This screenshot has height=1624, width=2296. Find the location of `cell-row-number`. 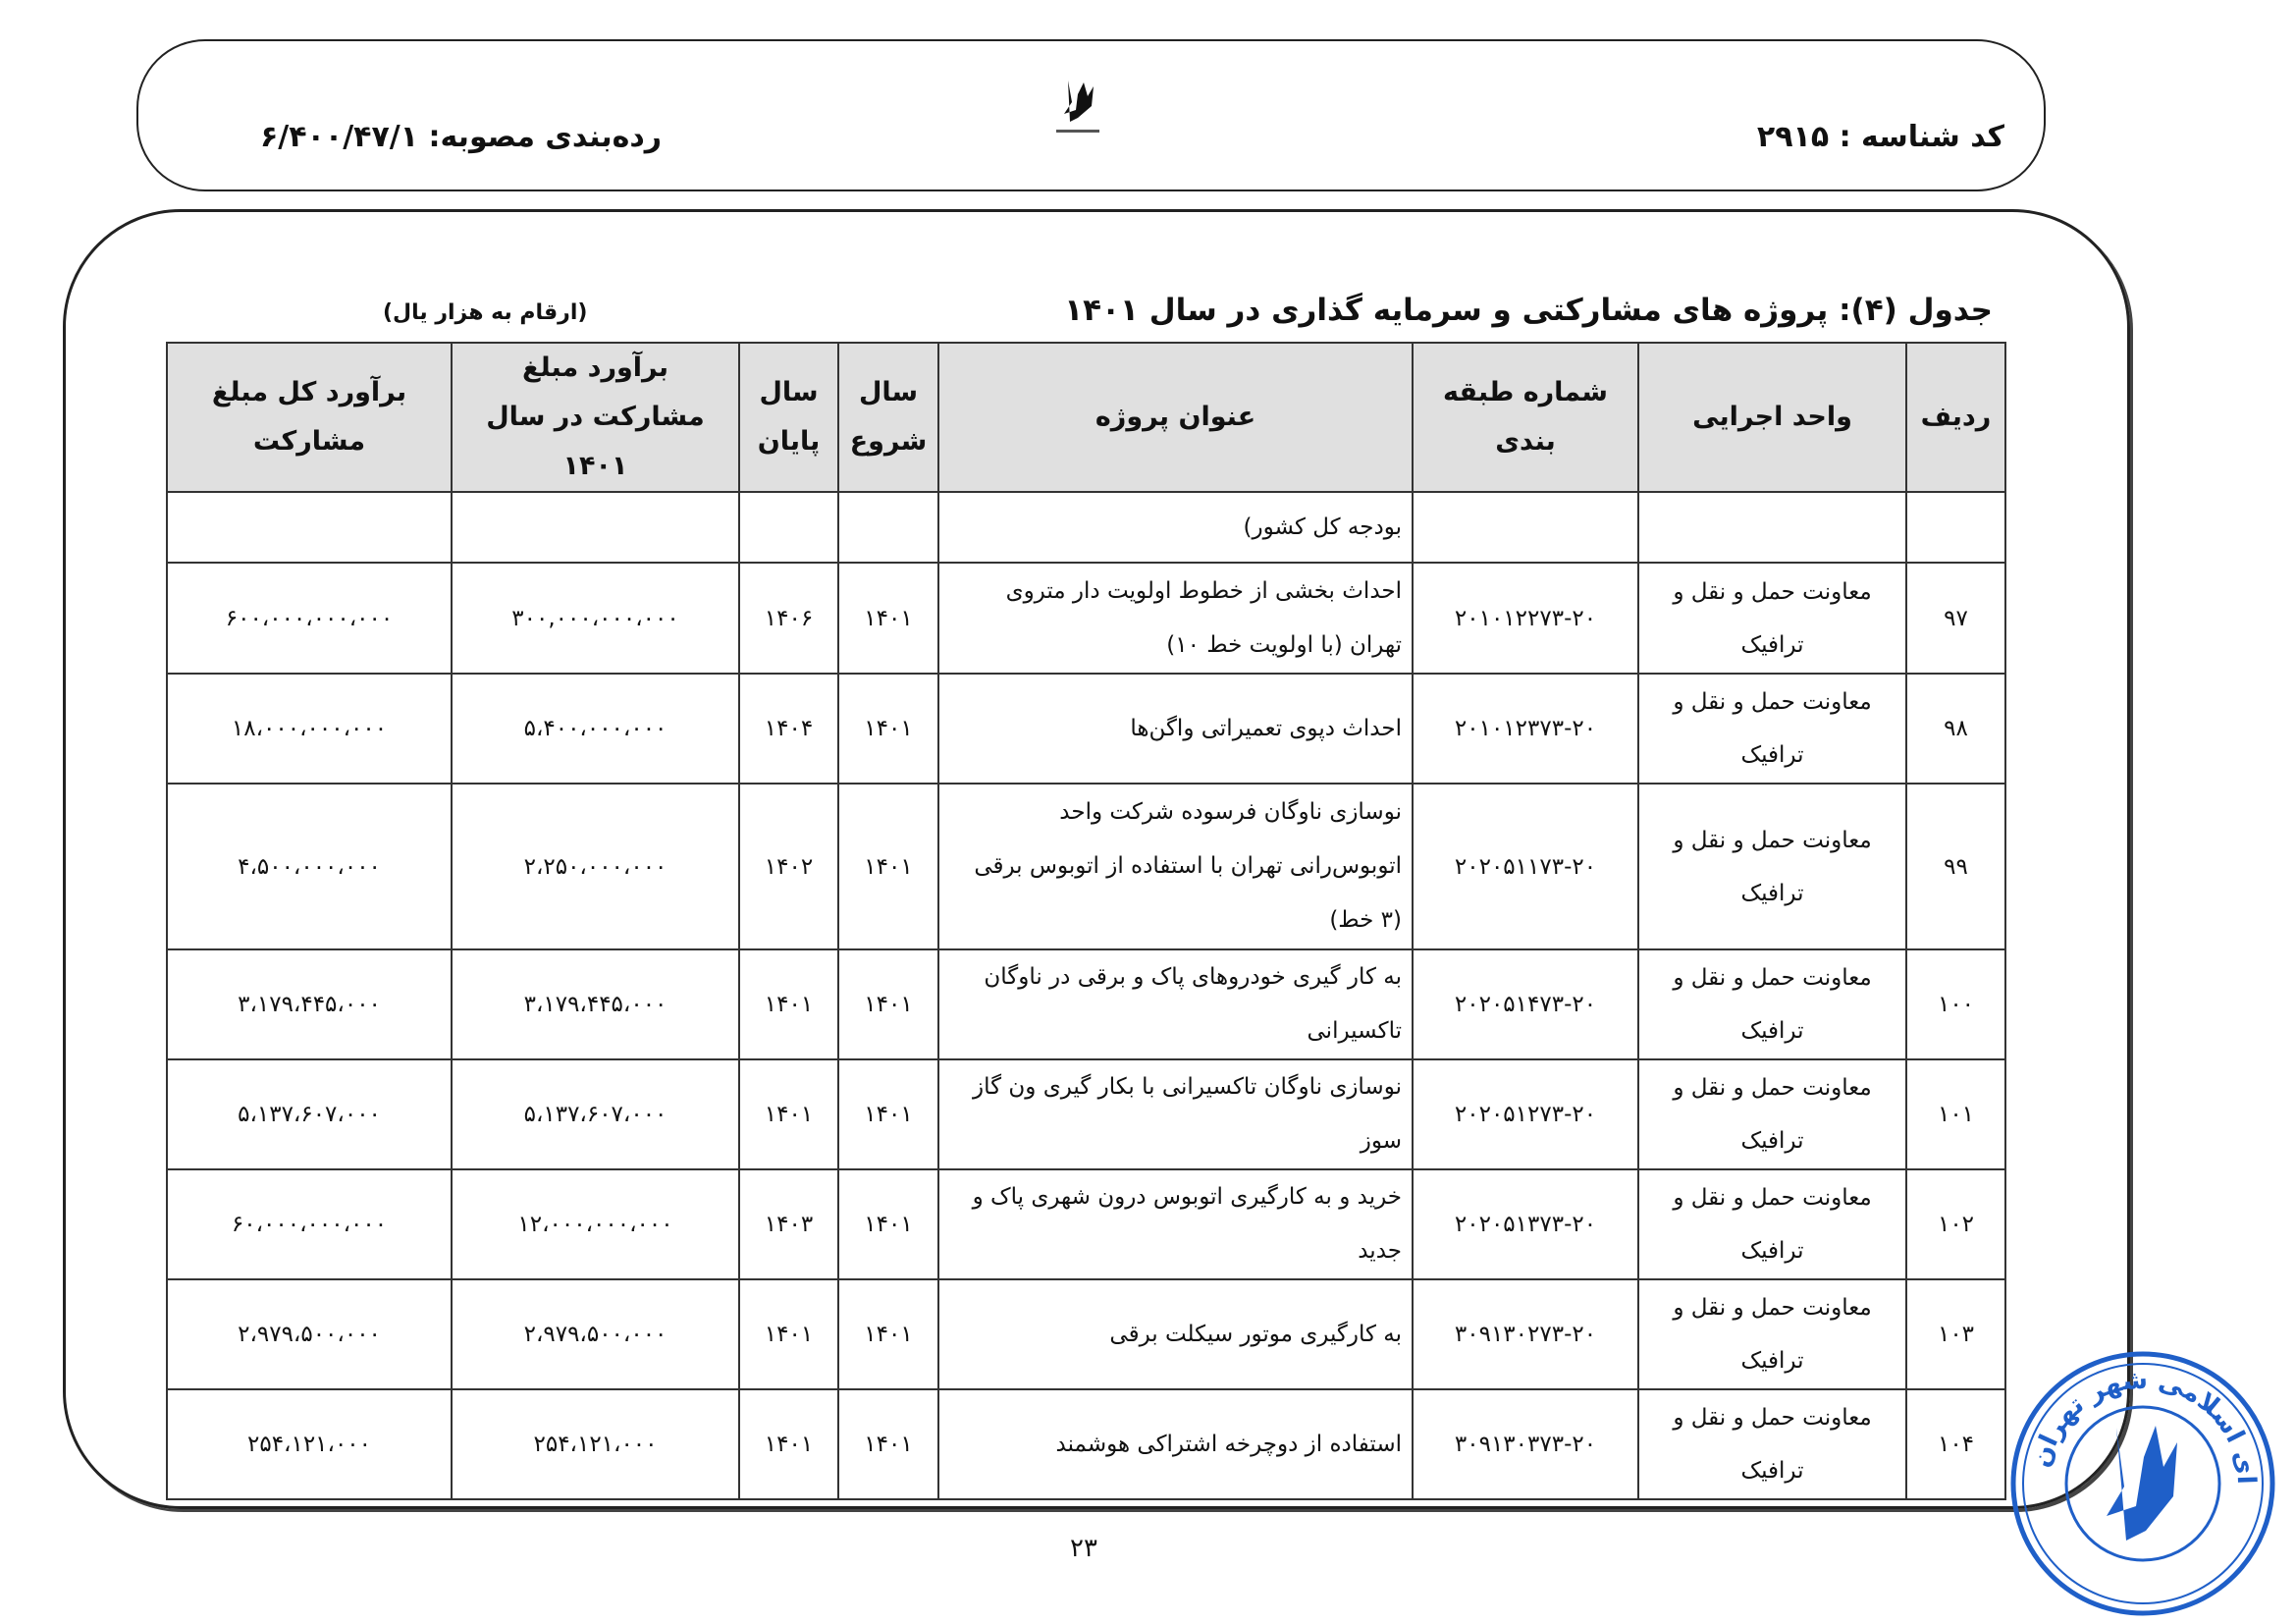

cell-row-number is located at coordinates (1955, 527).